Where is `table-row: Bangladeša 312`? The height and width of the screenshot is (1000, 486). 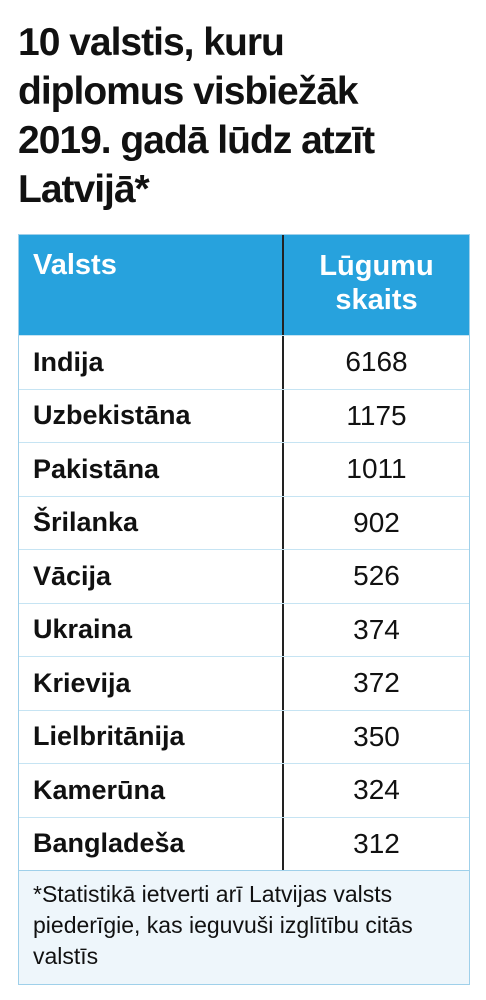 table-row: Bangladeša 312 is located at coordinates (244, 843).